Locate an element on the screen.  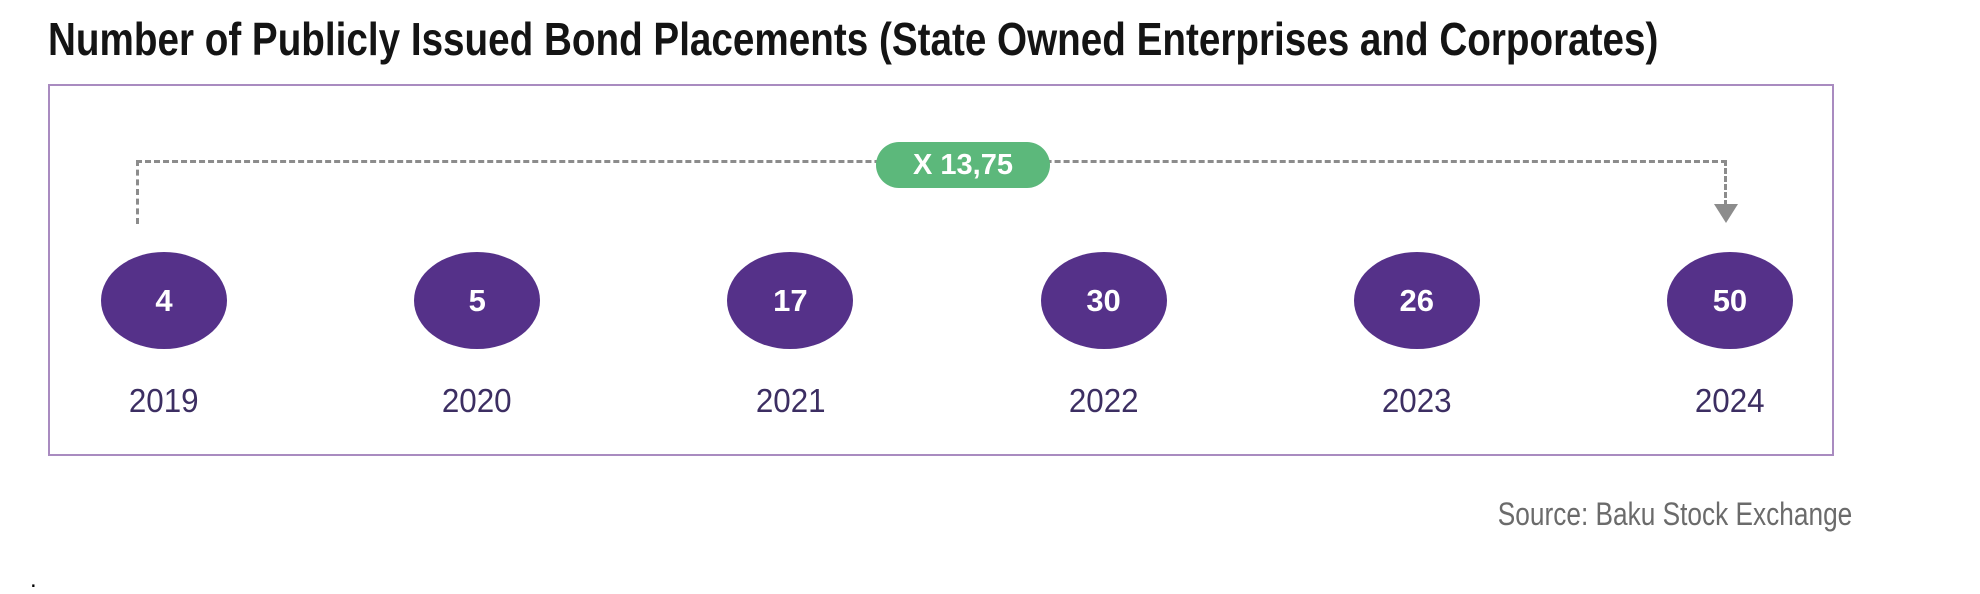
year-label: 2023 is located at coordinates (1416, 400).